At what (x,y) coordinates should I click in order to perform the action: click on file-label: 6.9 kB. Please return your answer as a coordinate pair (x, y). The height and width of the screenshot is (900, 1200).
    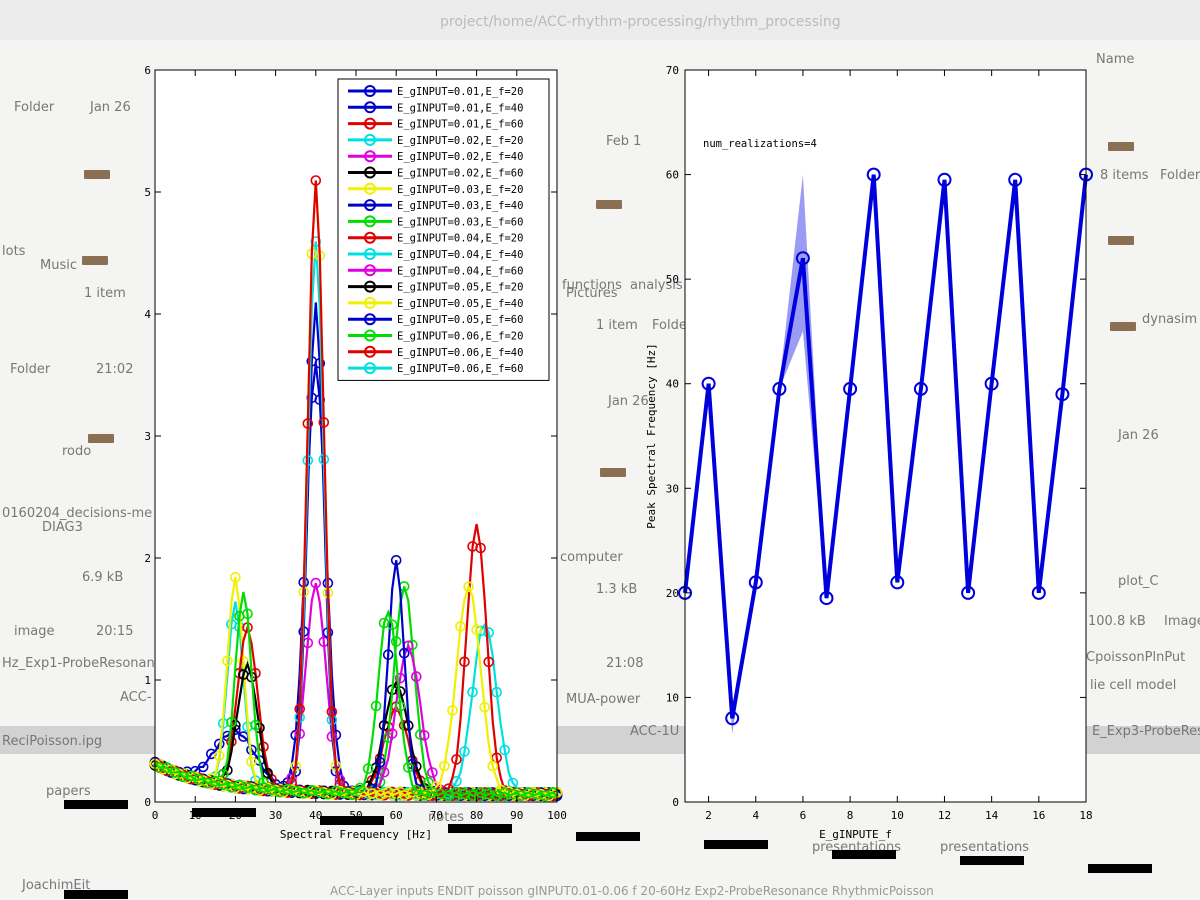
    Looking at the image, I should click on (103, 577).